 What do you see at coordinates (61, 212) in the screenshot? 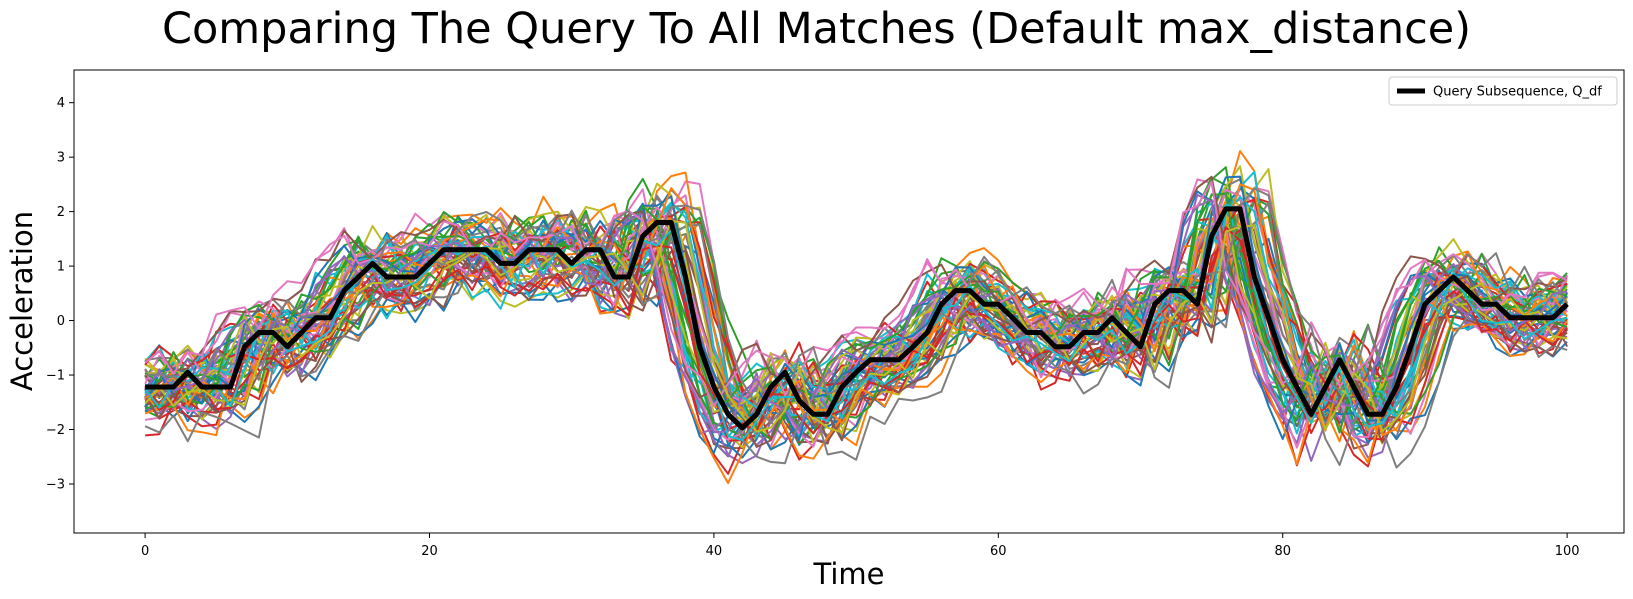
I see `y-tick-label: 2` at bounding box center [61, 212].